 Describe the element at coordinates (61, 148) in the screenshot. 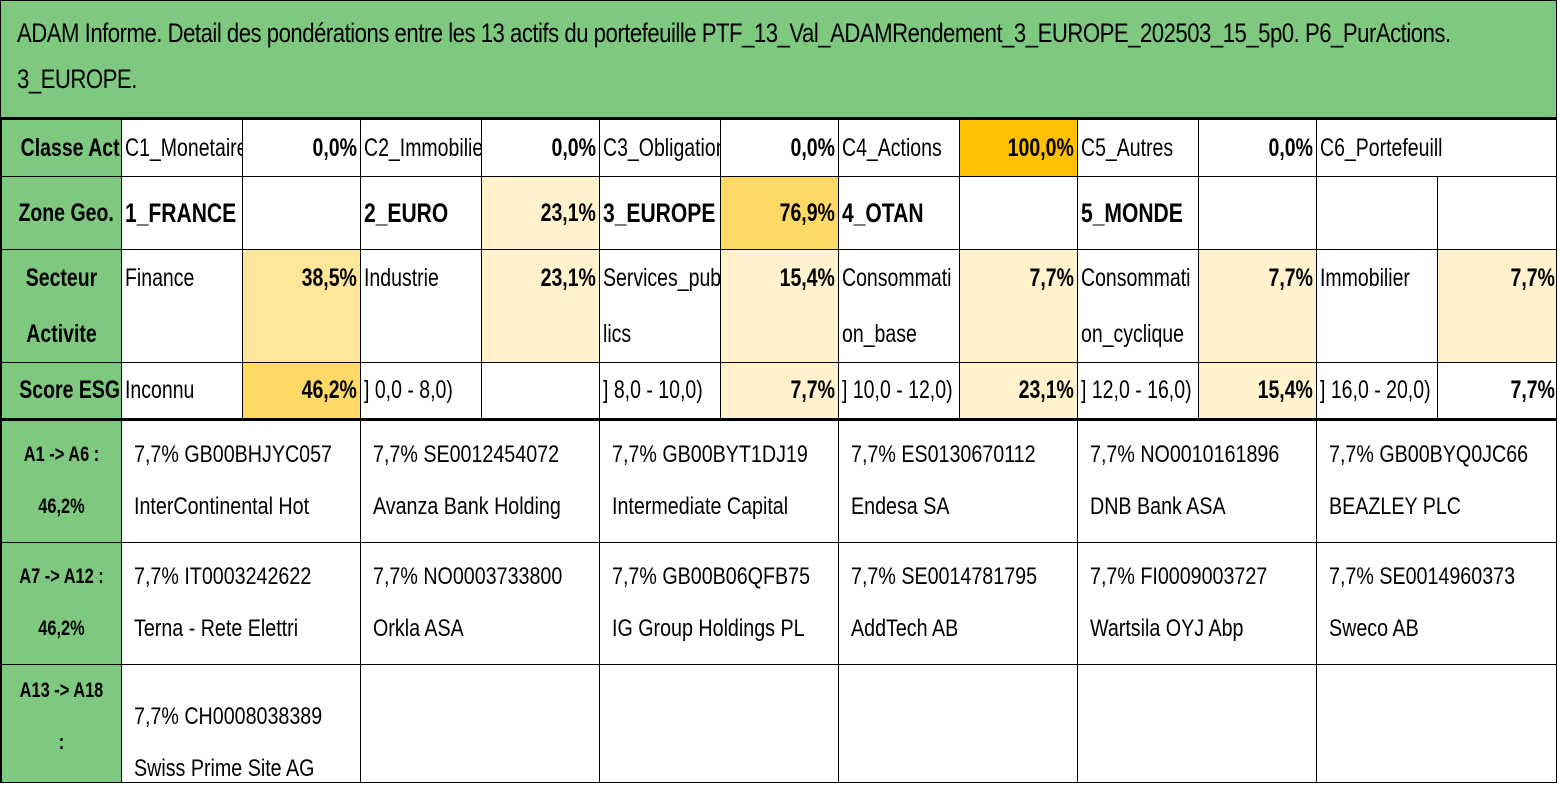

I see `label-classe-actif: Classe Actif` at that location.